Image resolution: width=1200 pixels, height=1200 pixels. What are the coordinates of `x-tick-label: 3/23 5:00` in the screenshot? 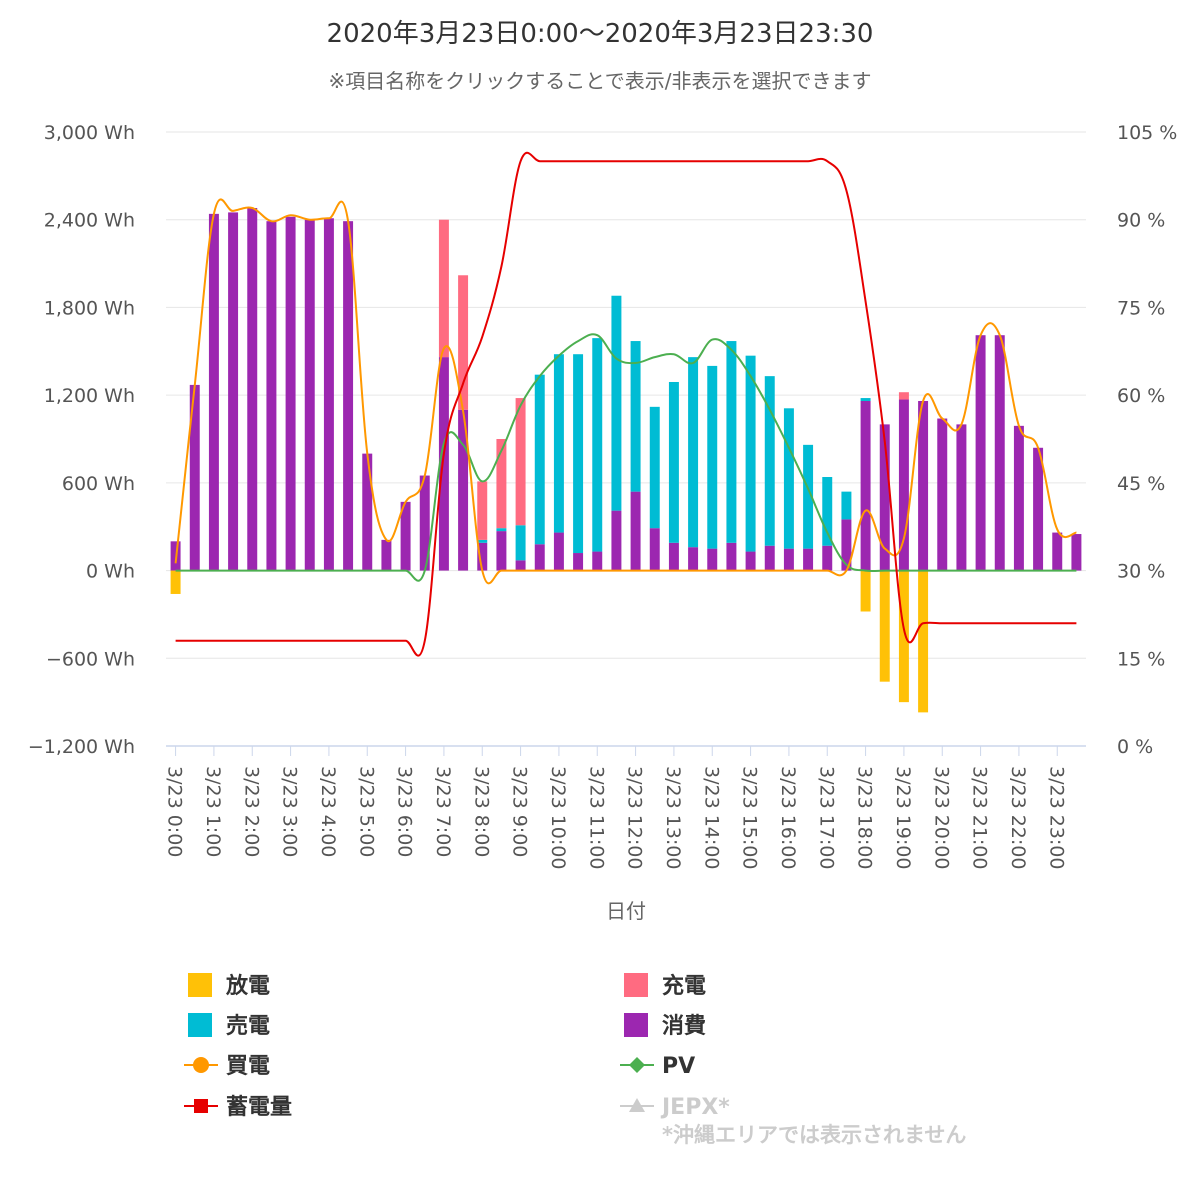 It's located at (366, 811).